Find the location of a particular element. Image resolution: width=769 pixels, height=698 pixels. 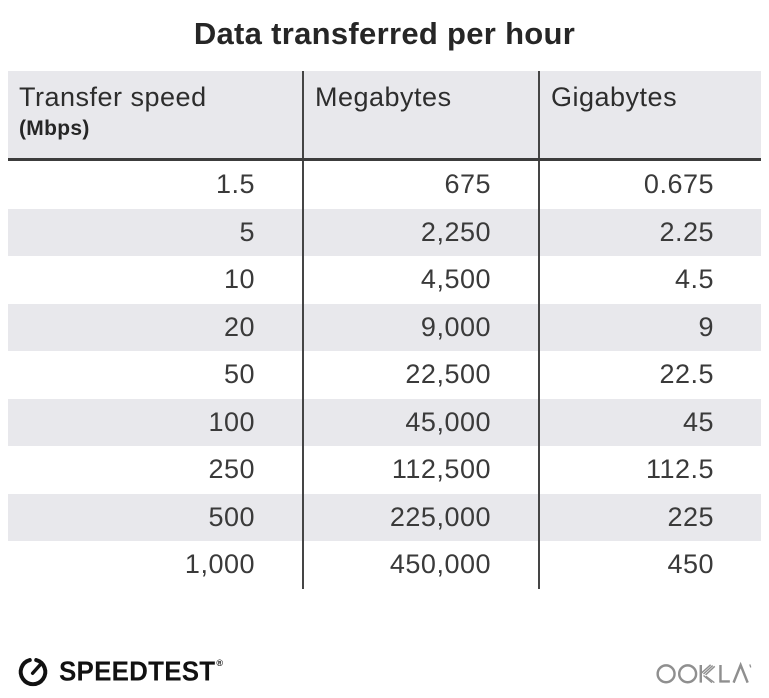

header-label: Megabytes is located at coordinates (383, 97).